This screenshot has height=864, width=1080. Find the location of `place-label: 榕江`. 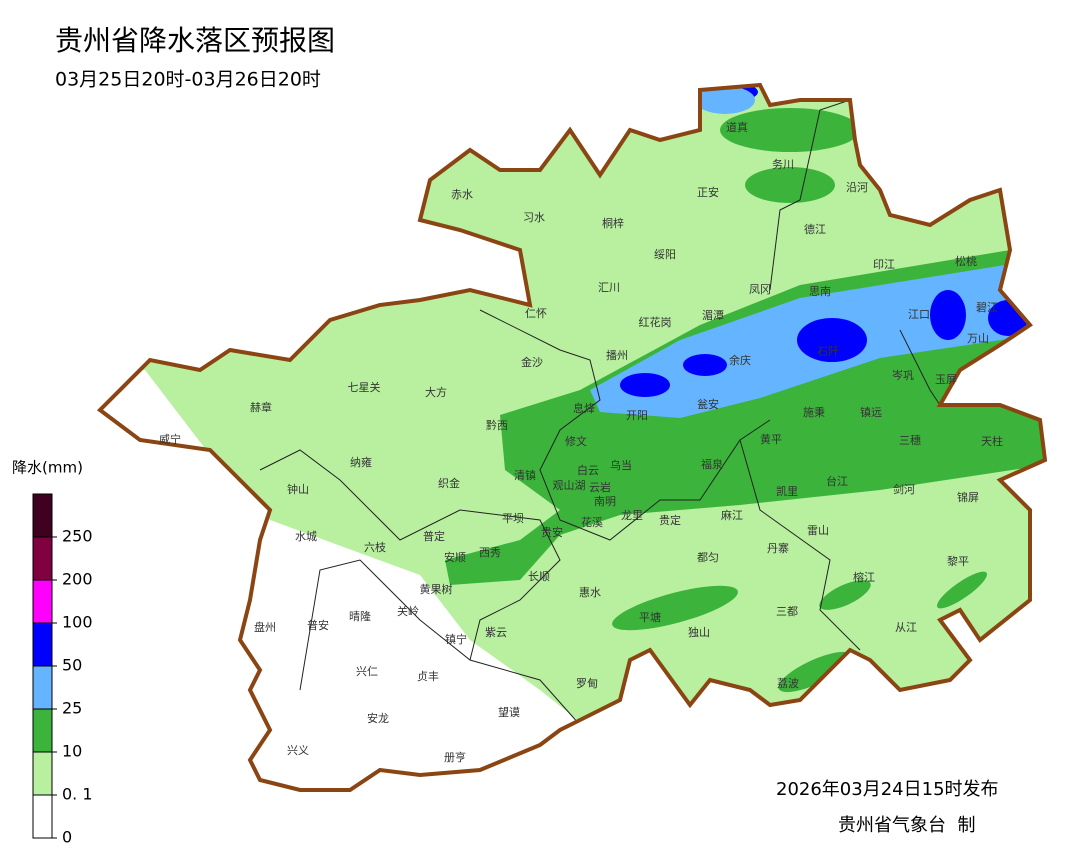

place-label: 榕江 is located at coordinates (864, 577).